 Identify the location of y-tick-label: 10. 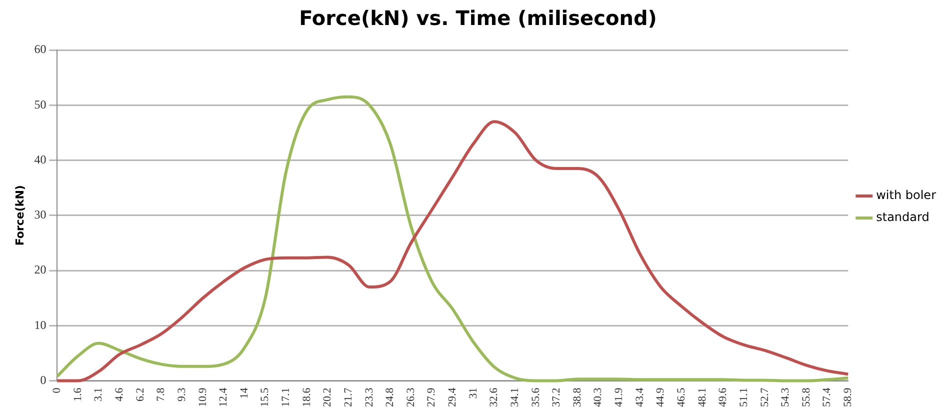
(40, 325).